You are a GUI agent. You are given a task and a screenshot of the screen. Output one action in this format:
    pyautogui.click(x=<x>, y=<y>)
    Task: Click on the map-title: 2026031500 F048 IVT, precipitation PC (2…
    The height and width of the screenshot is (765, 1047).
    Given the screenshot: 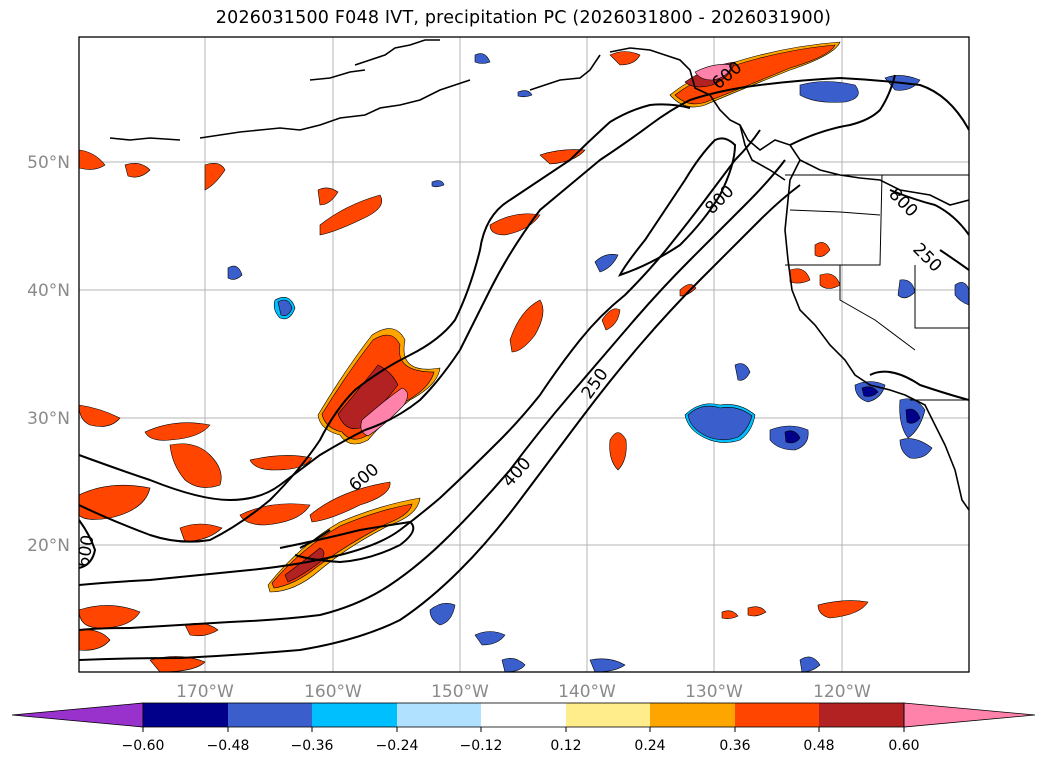 What is the action you would take?
    pyautogui.click(x=523, y=18)
    